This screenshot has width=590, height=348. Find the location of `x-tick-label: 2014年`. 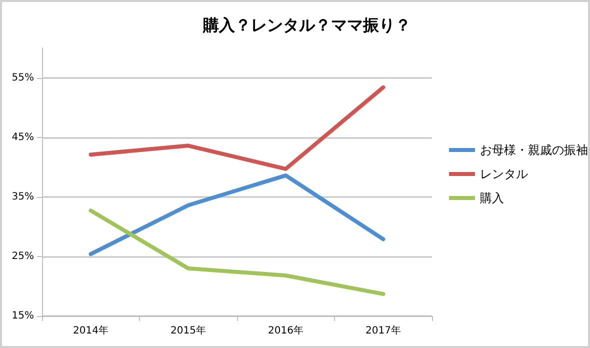

x-tick-label: 2014年 is located at coordinates (90, 330).